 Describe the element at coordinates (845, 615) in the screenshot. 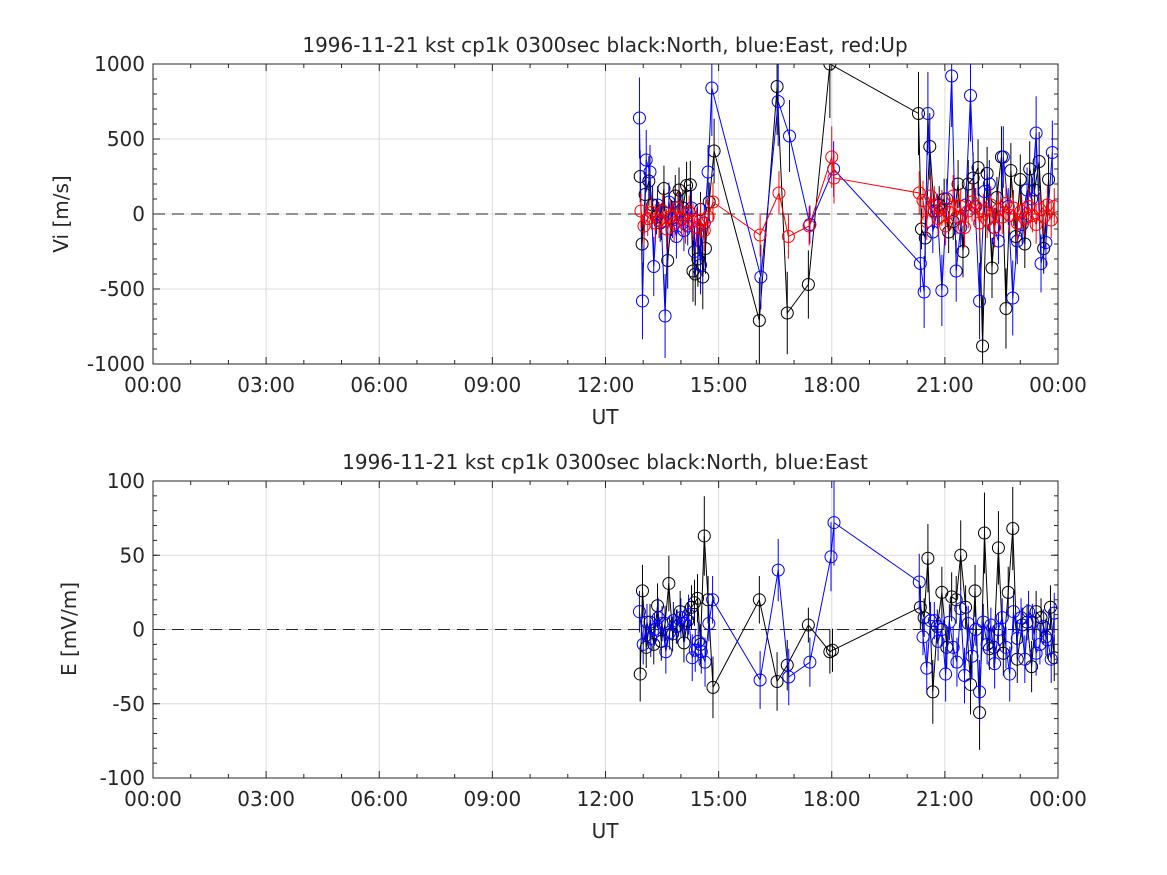

I see `field-series` at that location.